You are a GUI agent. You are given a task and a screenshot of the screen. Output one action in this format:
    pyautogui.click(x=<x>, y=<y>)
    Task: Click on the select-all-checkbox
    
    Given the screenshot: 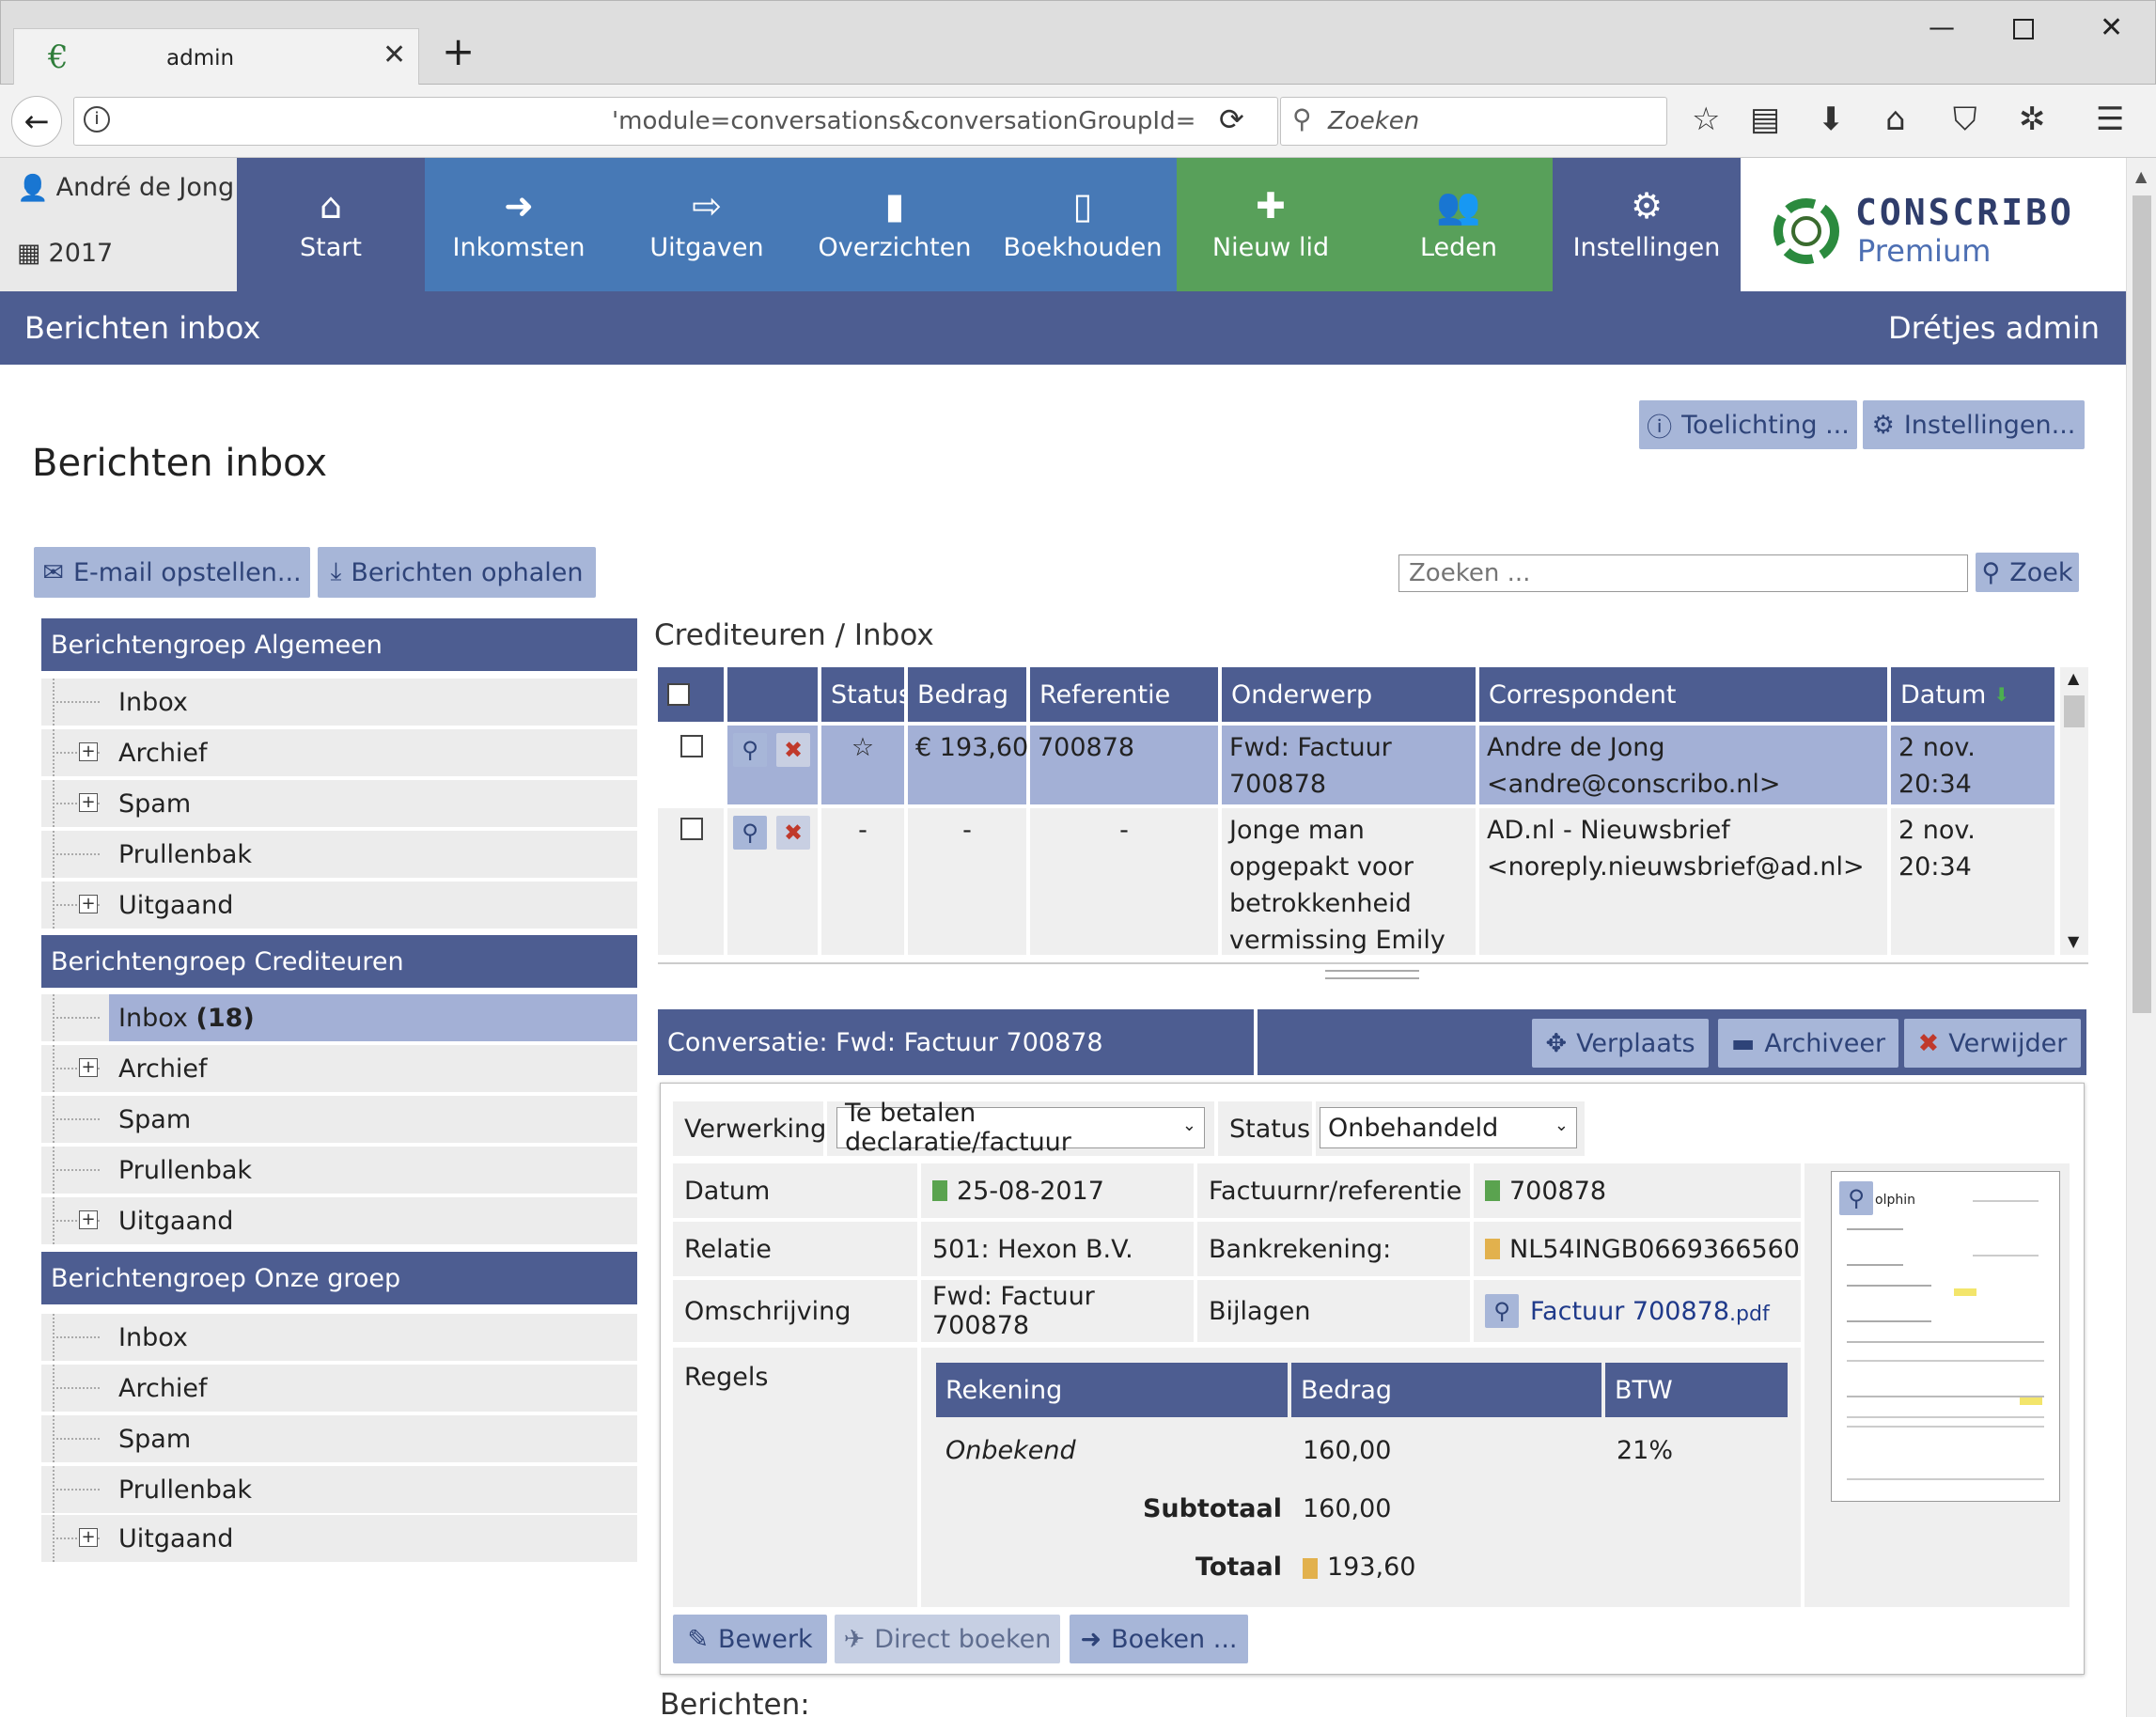 What is the action you would take?
    pyautogui.click(x=678, y=694)
    